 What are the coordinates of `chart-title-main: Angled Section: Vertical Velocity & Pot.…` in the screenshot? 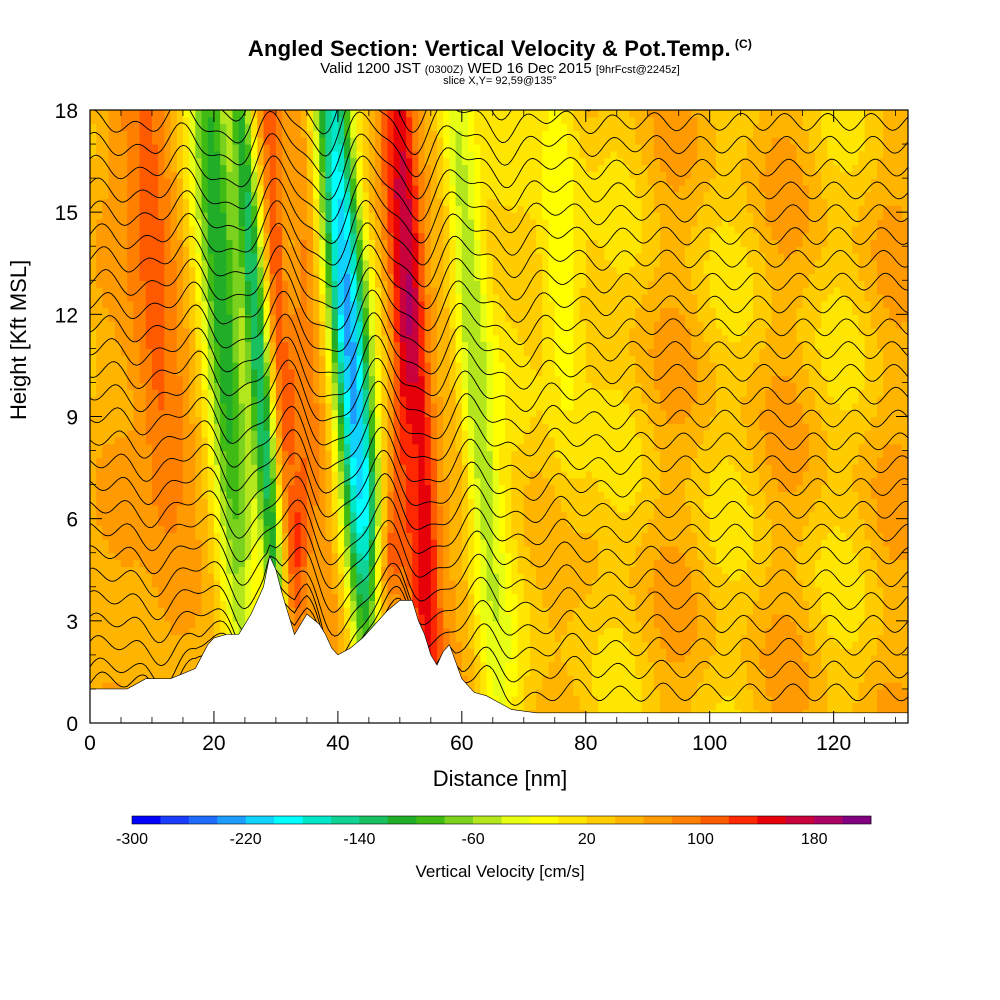 It's located at (489, 48).